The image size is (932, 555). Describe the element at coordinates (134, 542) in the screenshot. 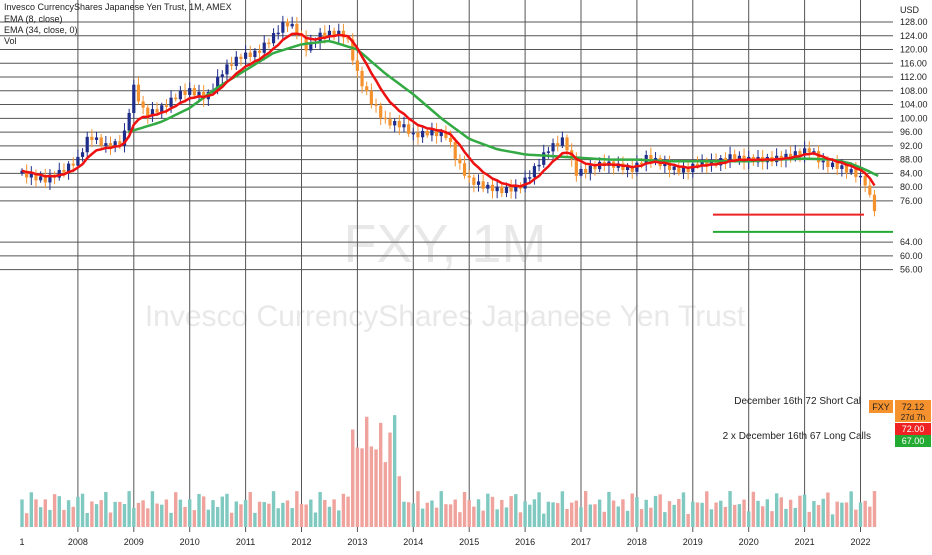

I see `x-tick-label: 2009` at that location.